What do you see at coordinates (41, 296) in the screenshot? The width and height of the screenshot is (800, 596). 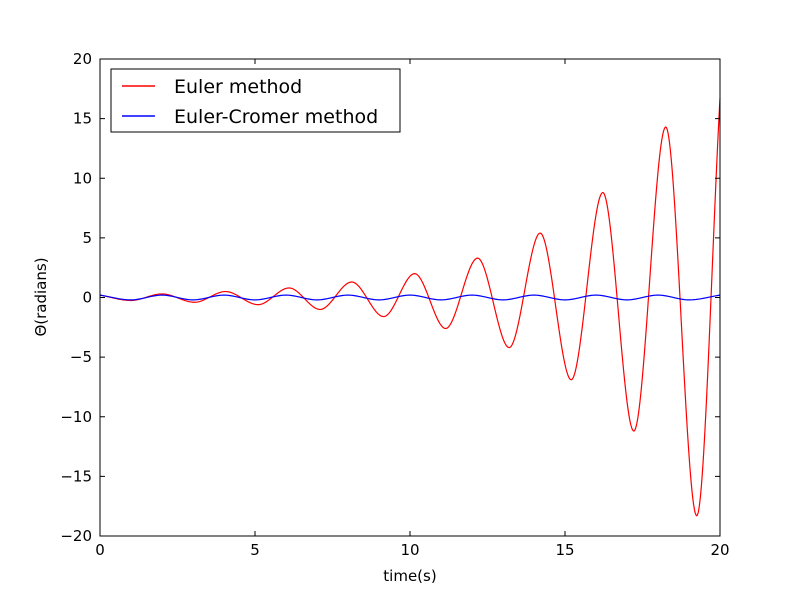 I see `y-axis-label: Θ(radians)` at bounding box center [41, 296].